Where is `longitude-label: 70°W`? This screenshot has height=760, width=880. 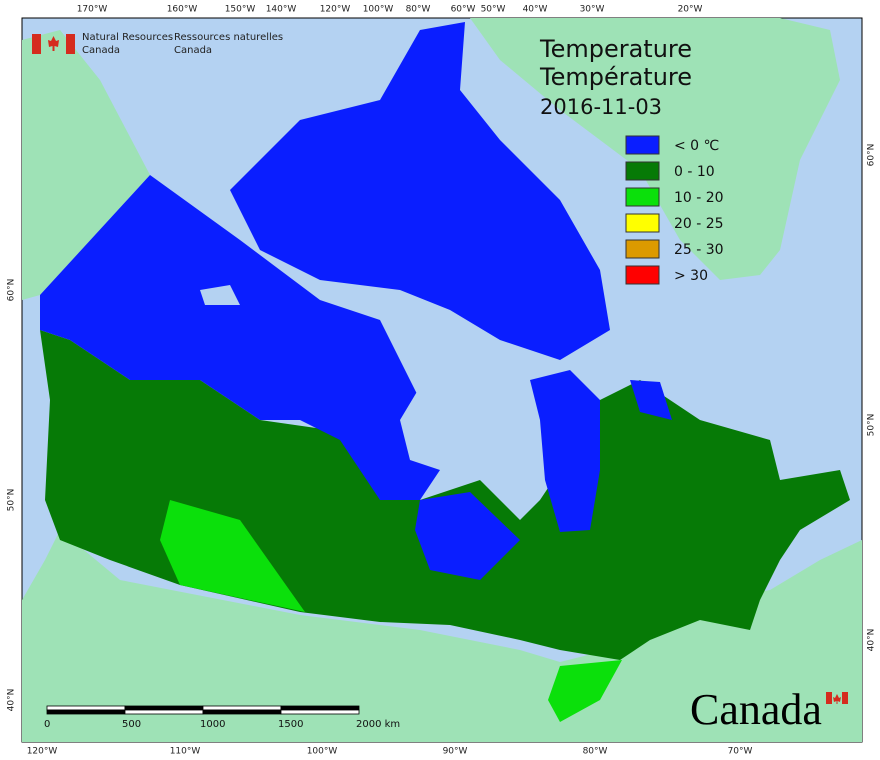 longitude-label: 70°W is located at coordinates (740, 752).